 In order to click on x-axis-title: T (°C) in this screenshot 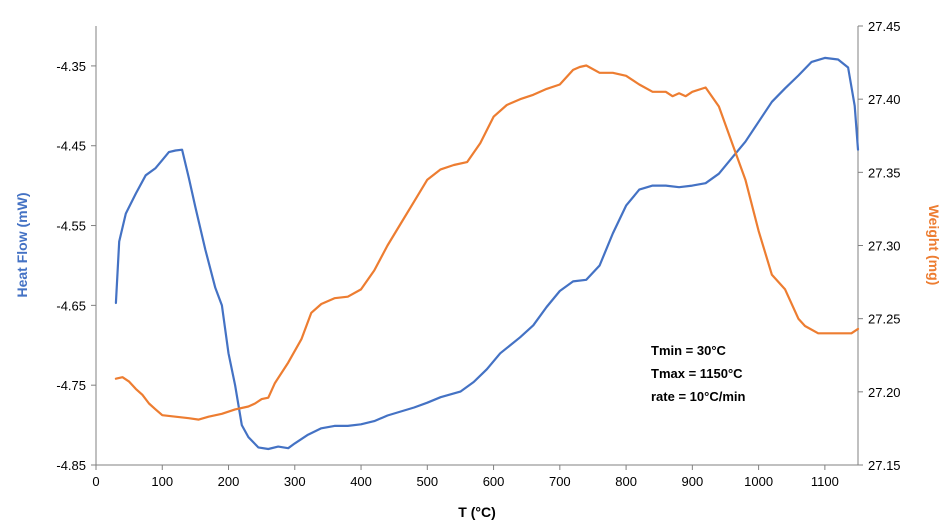, I will do `click(476, 512)`.